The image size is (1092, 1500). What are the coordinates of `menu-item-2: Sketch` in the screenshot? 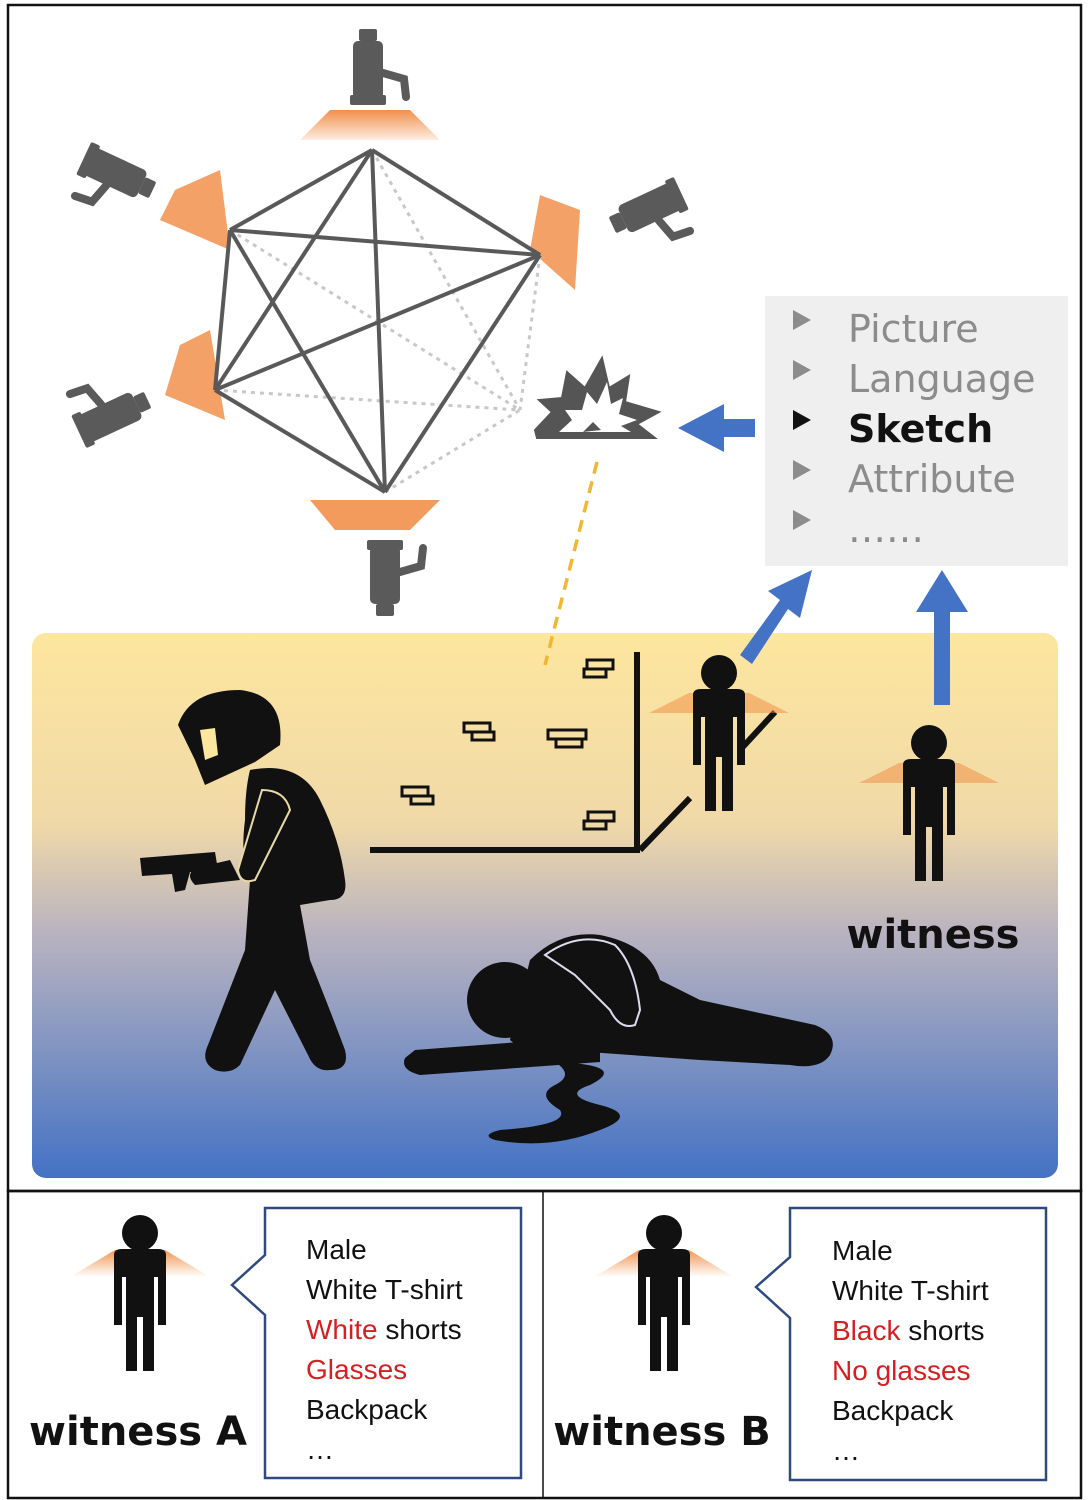 It's located at (920, 429).